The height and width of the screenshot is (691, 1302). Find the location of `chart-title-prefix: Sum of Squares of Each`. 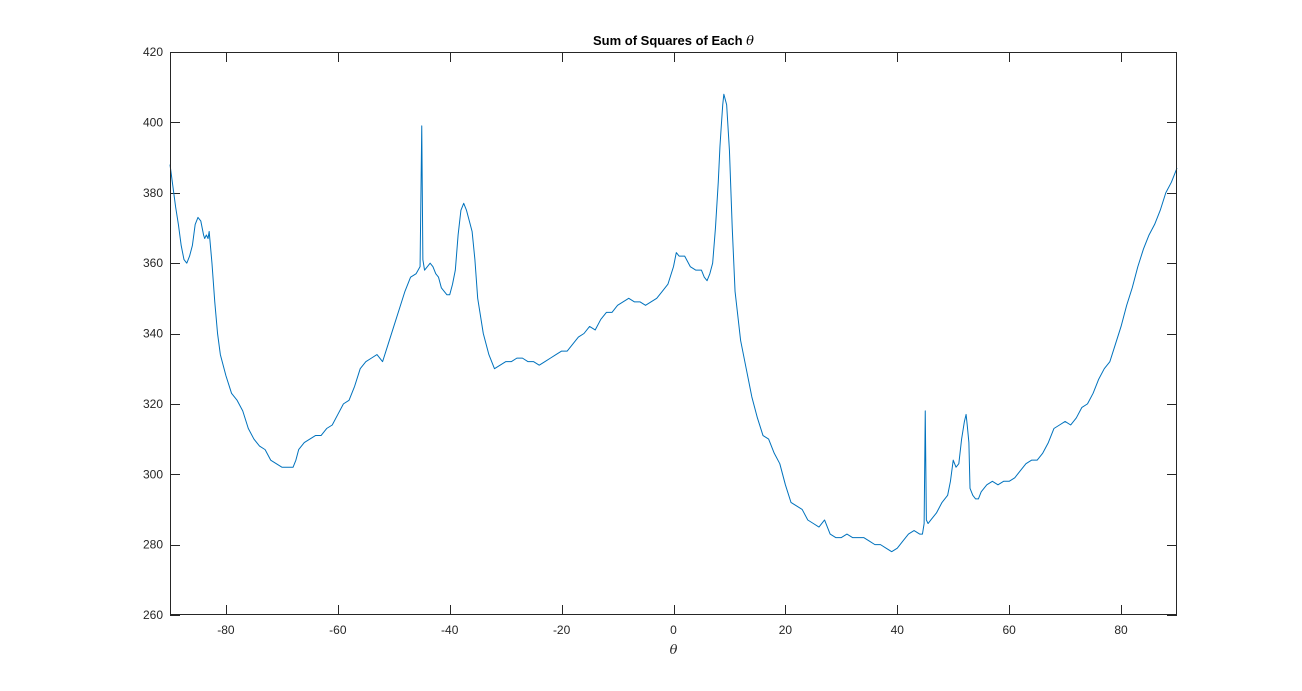

chart-title-prefix: Sum of Squares of Each is located at coordinates (668, 40).